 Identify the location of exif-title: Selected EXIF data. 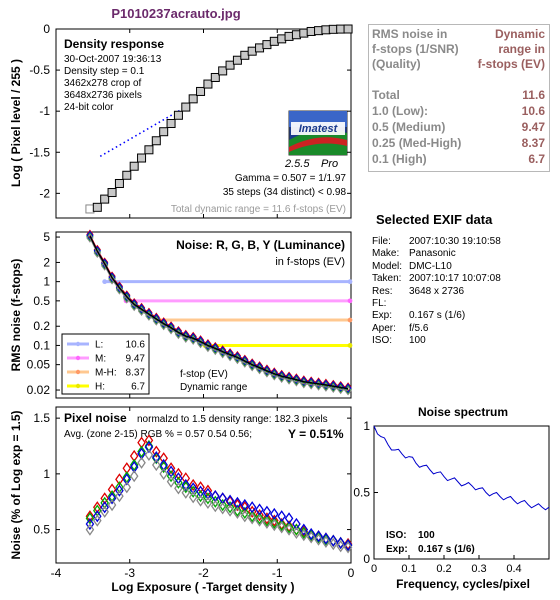
(434, 219).